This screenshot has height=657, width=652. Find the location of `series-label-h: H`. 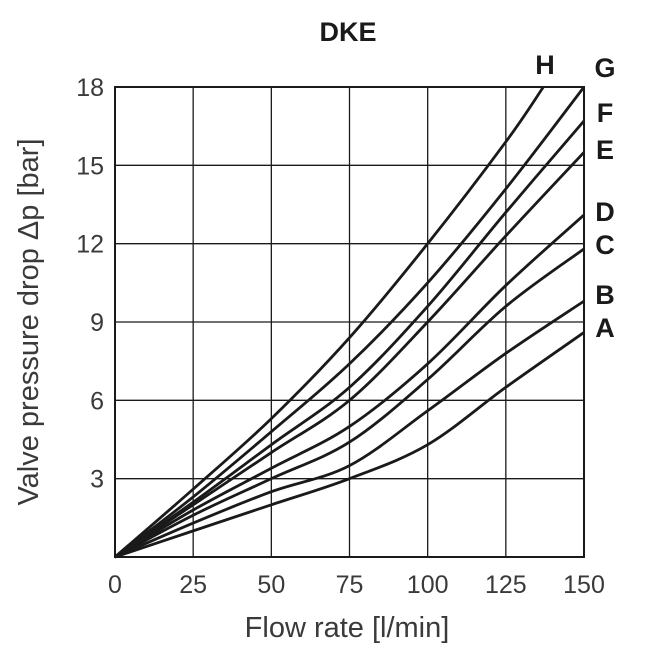

series-label-h: H is located at coordinates (545, 65).